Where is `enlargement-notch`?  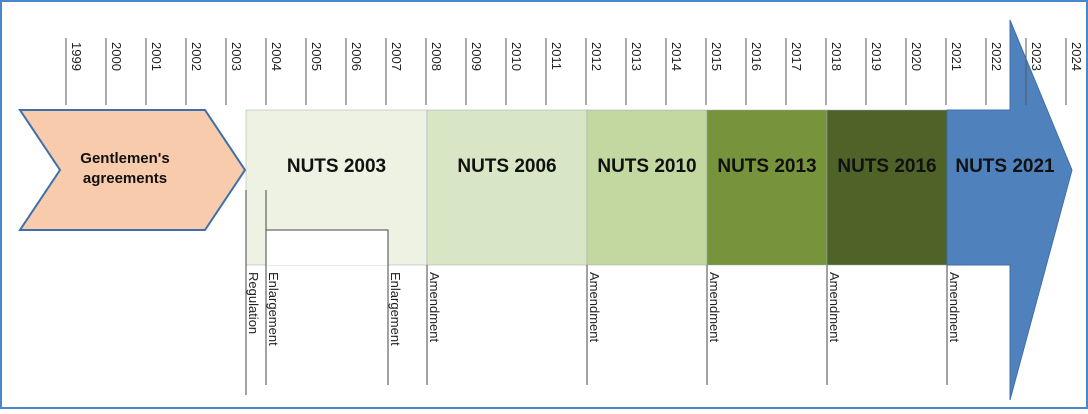
enlargement-notch is located at coordinates (327, 247).